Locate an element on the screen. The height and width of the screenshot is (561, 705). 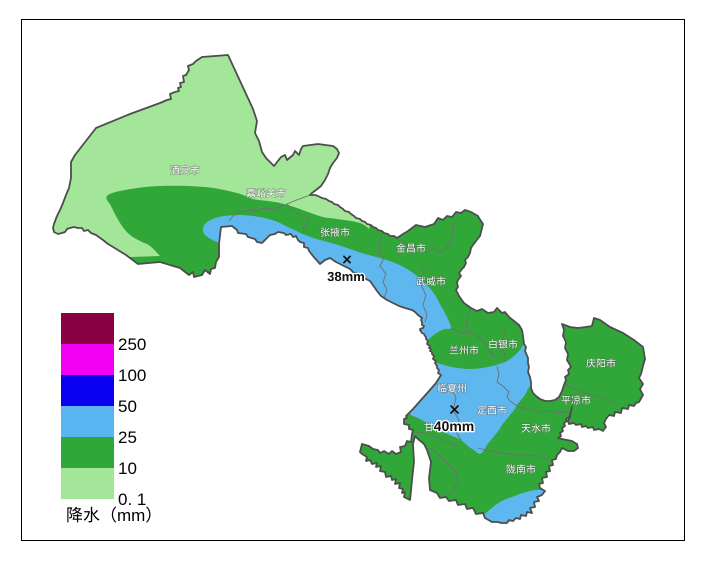
svg-text: 100 is located at coordinates (132, 375).